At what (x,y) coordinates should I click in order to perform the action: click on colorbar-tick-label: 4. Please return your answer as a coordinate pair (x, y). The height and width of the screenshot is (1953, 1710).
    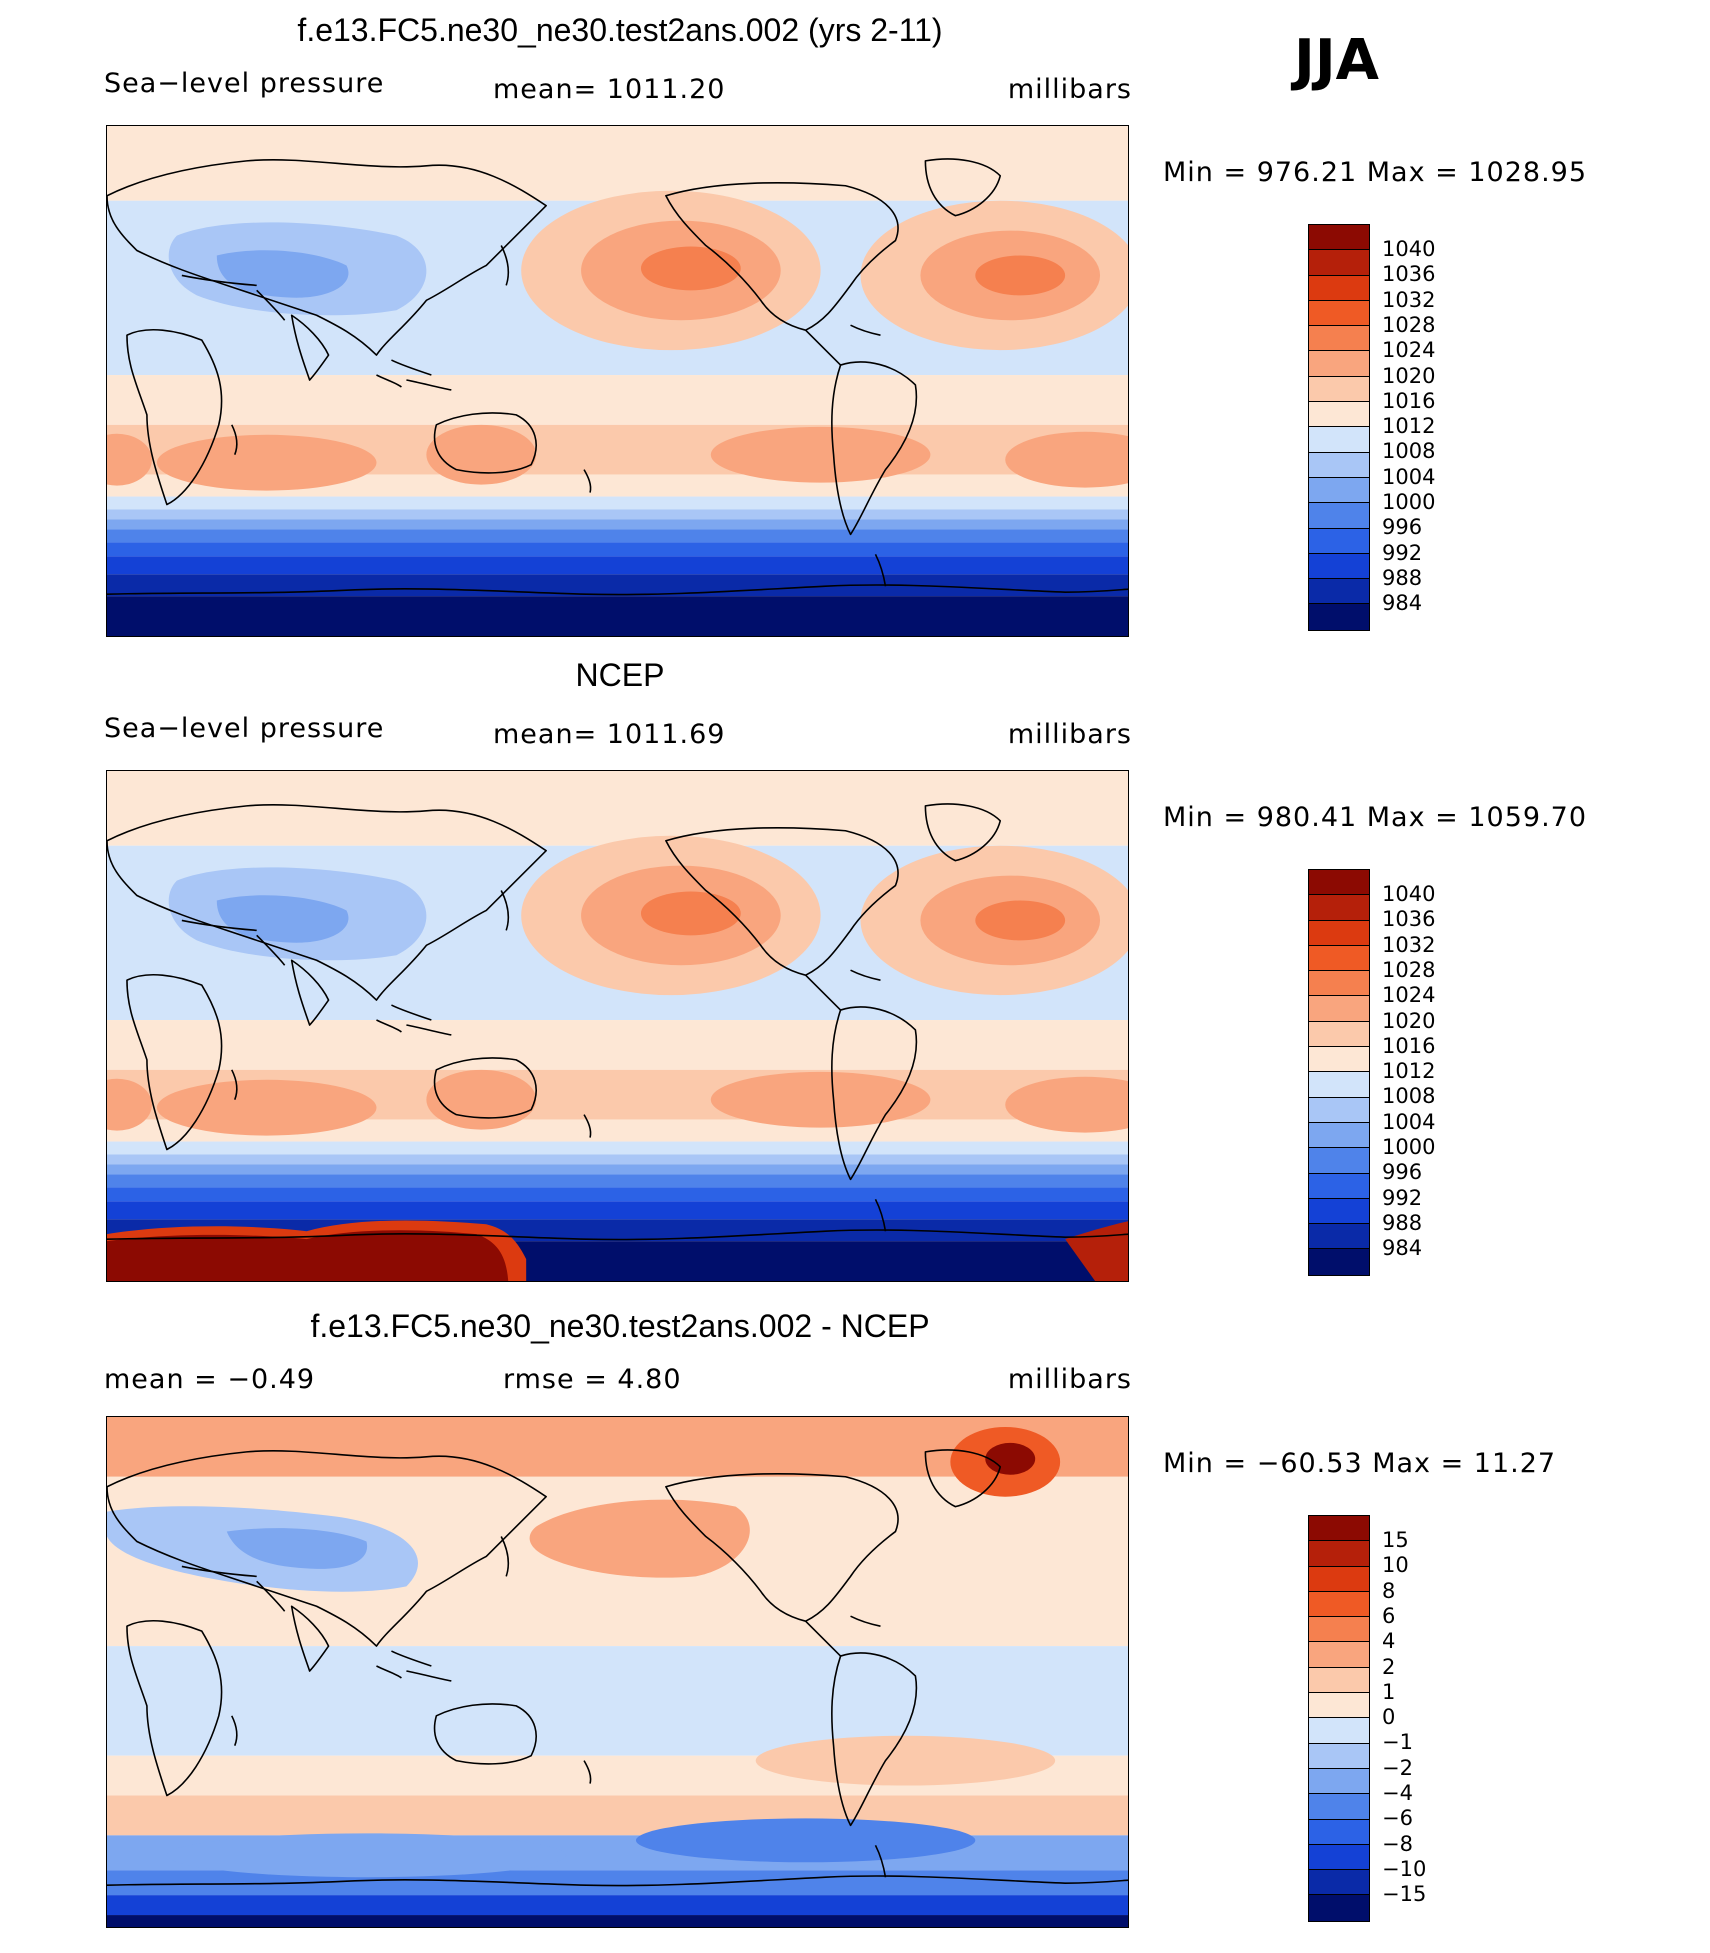
    Looking at the image, I should click on (1389, 1641).